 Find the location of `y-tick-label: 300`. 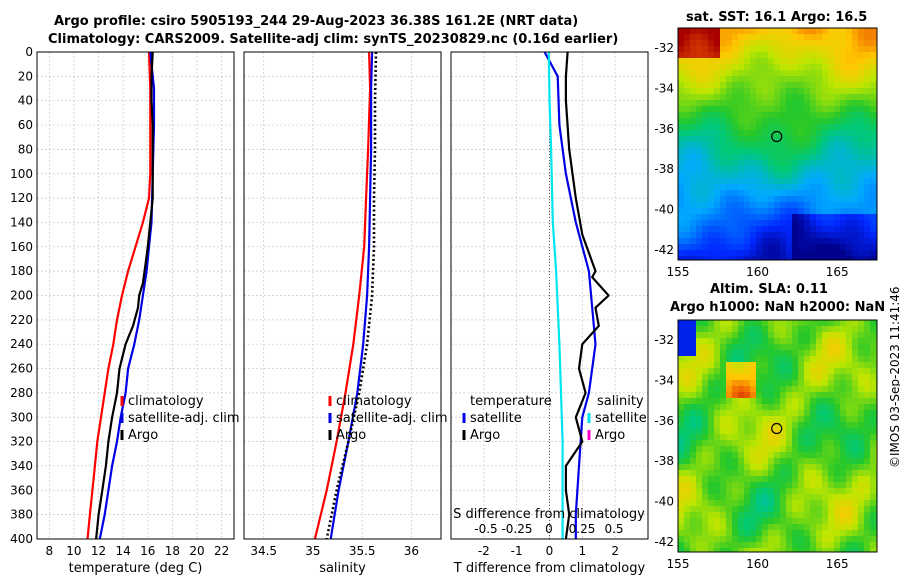

y-tick-label: 300 is located at coordinates (21, 417).